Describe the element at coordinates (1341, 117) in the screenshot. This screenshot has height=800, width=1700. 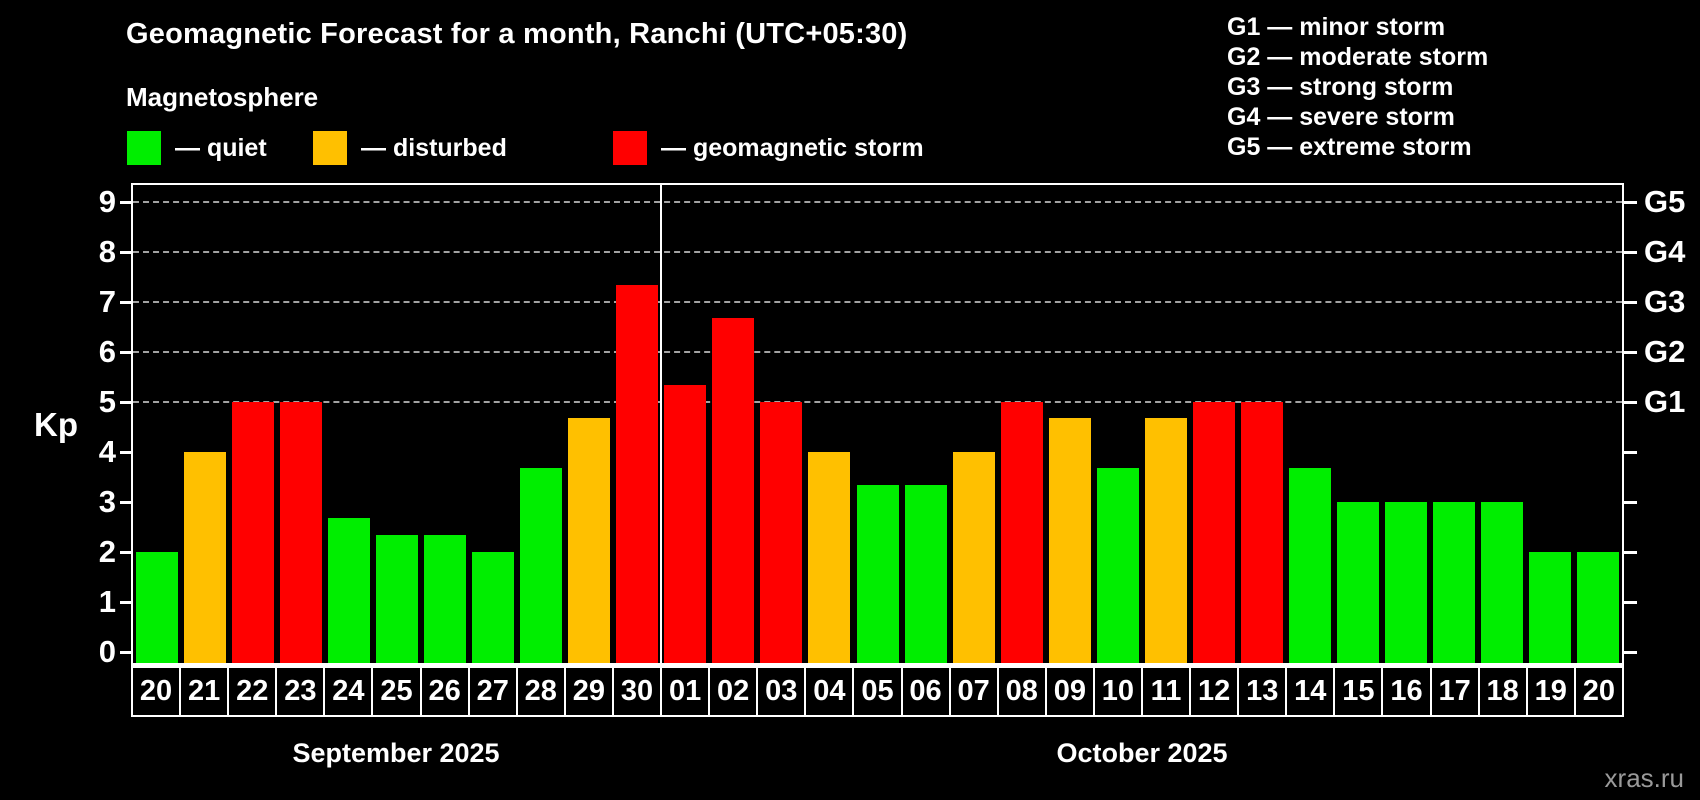
I see `g-legend-line: G4 — severe storm` at that location.